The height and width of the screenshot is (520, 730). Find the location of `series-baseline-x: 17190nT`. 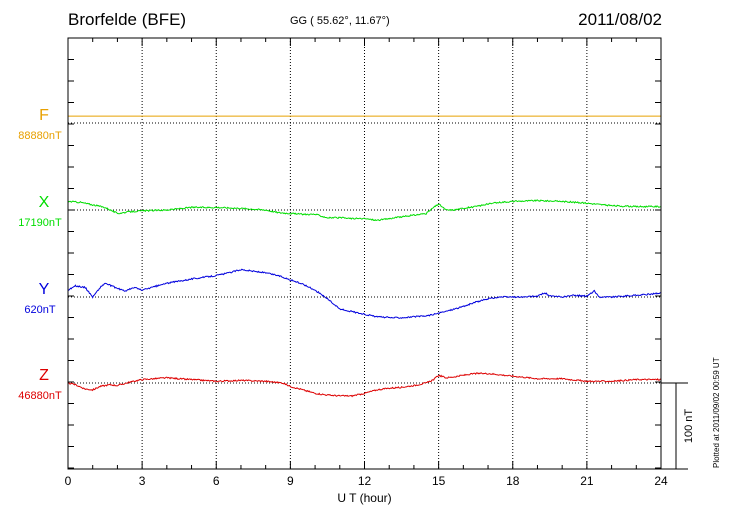

series-baseline-x: 17190nT is located at coordinates (40, 223).